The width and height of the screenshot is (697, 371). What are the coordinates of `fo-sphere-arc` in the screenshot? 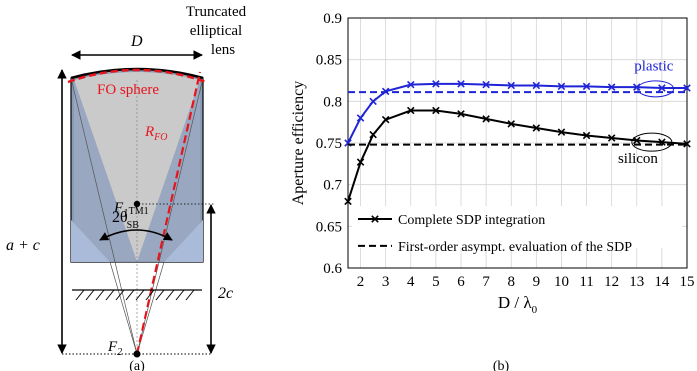 It's located at (137, 76).